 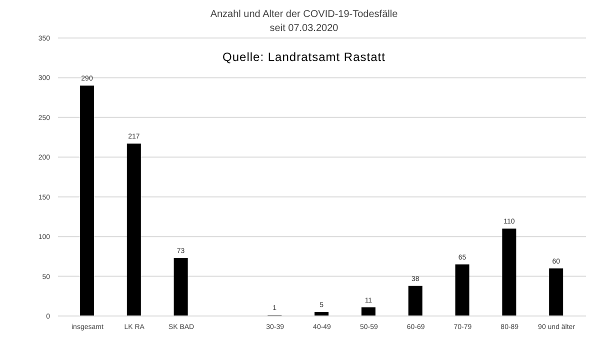 What do you see at coordinates (304, 57) in the screenshot?
I see `annotation: Quelle: Landratsamt Rastatt` at bounding box center [304, 57].